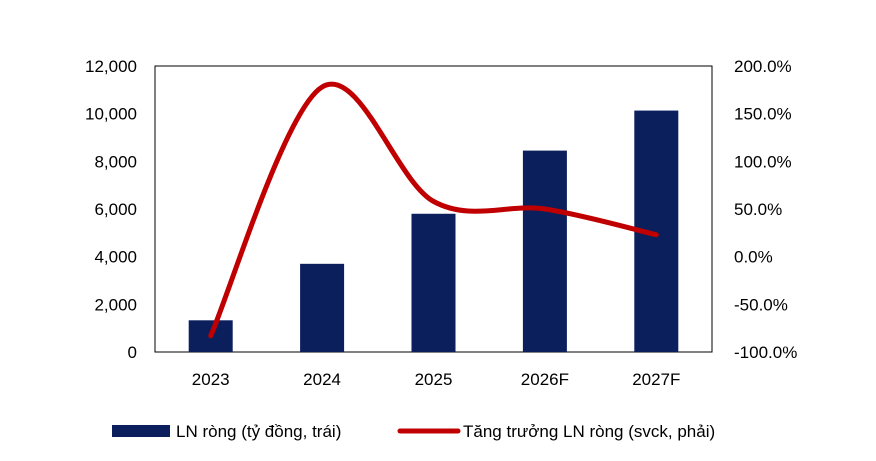 The image size is (876, 461). Describe the element at coordinates (656, 379) in the screenshot. I see `x-axis-tick-label: 2027F` at that location.